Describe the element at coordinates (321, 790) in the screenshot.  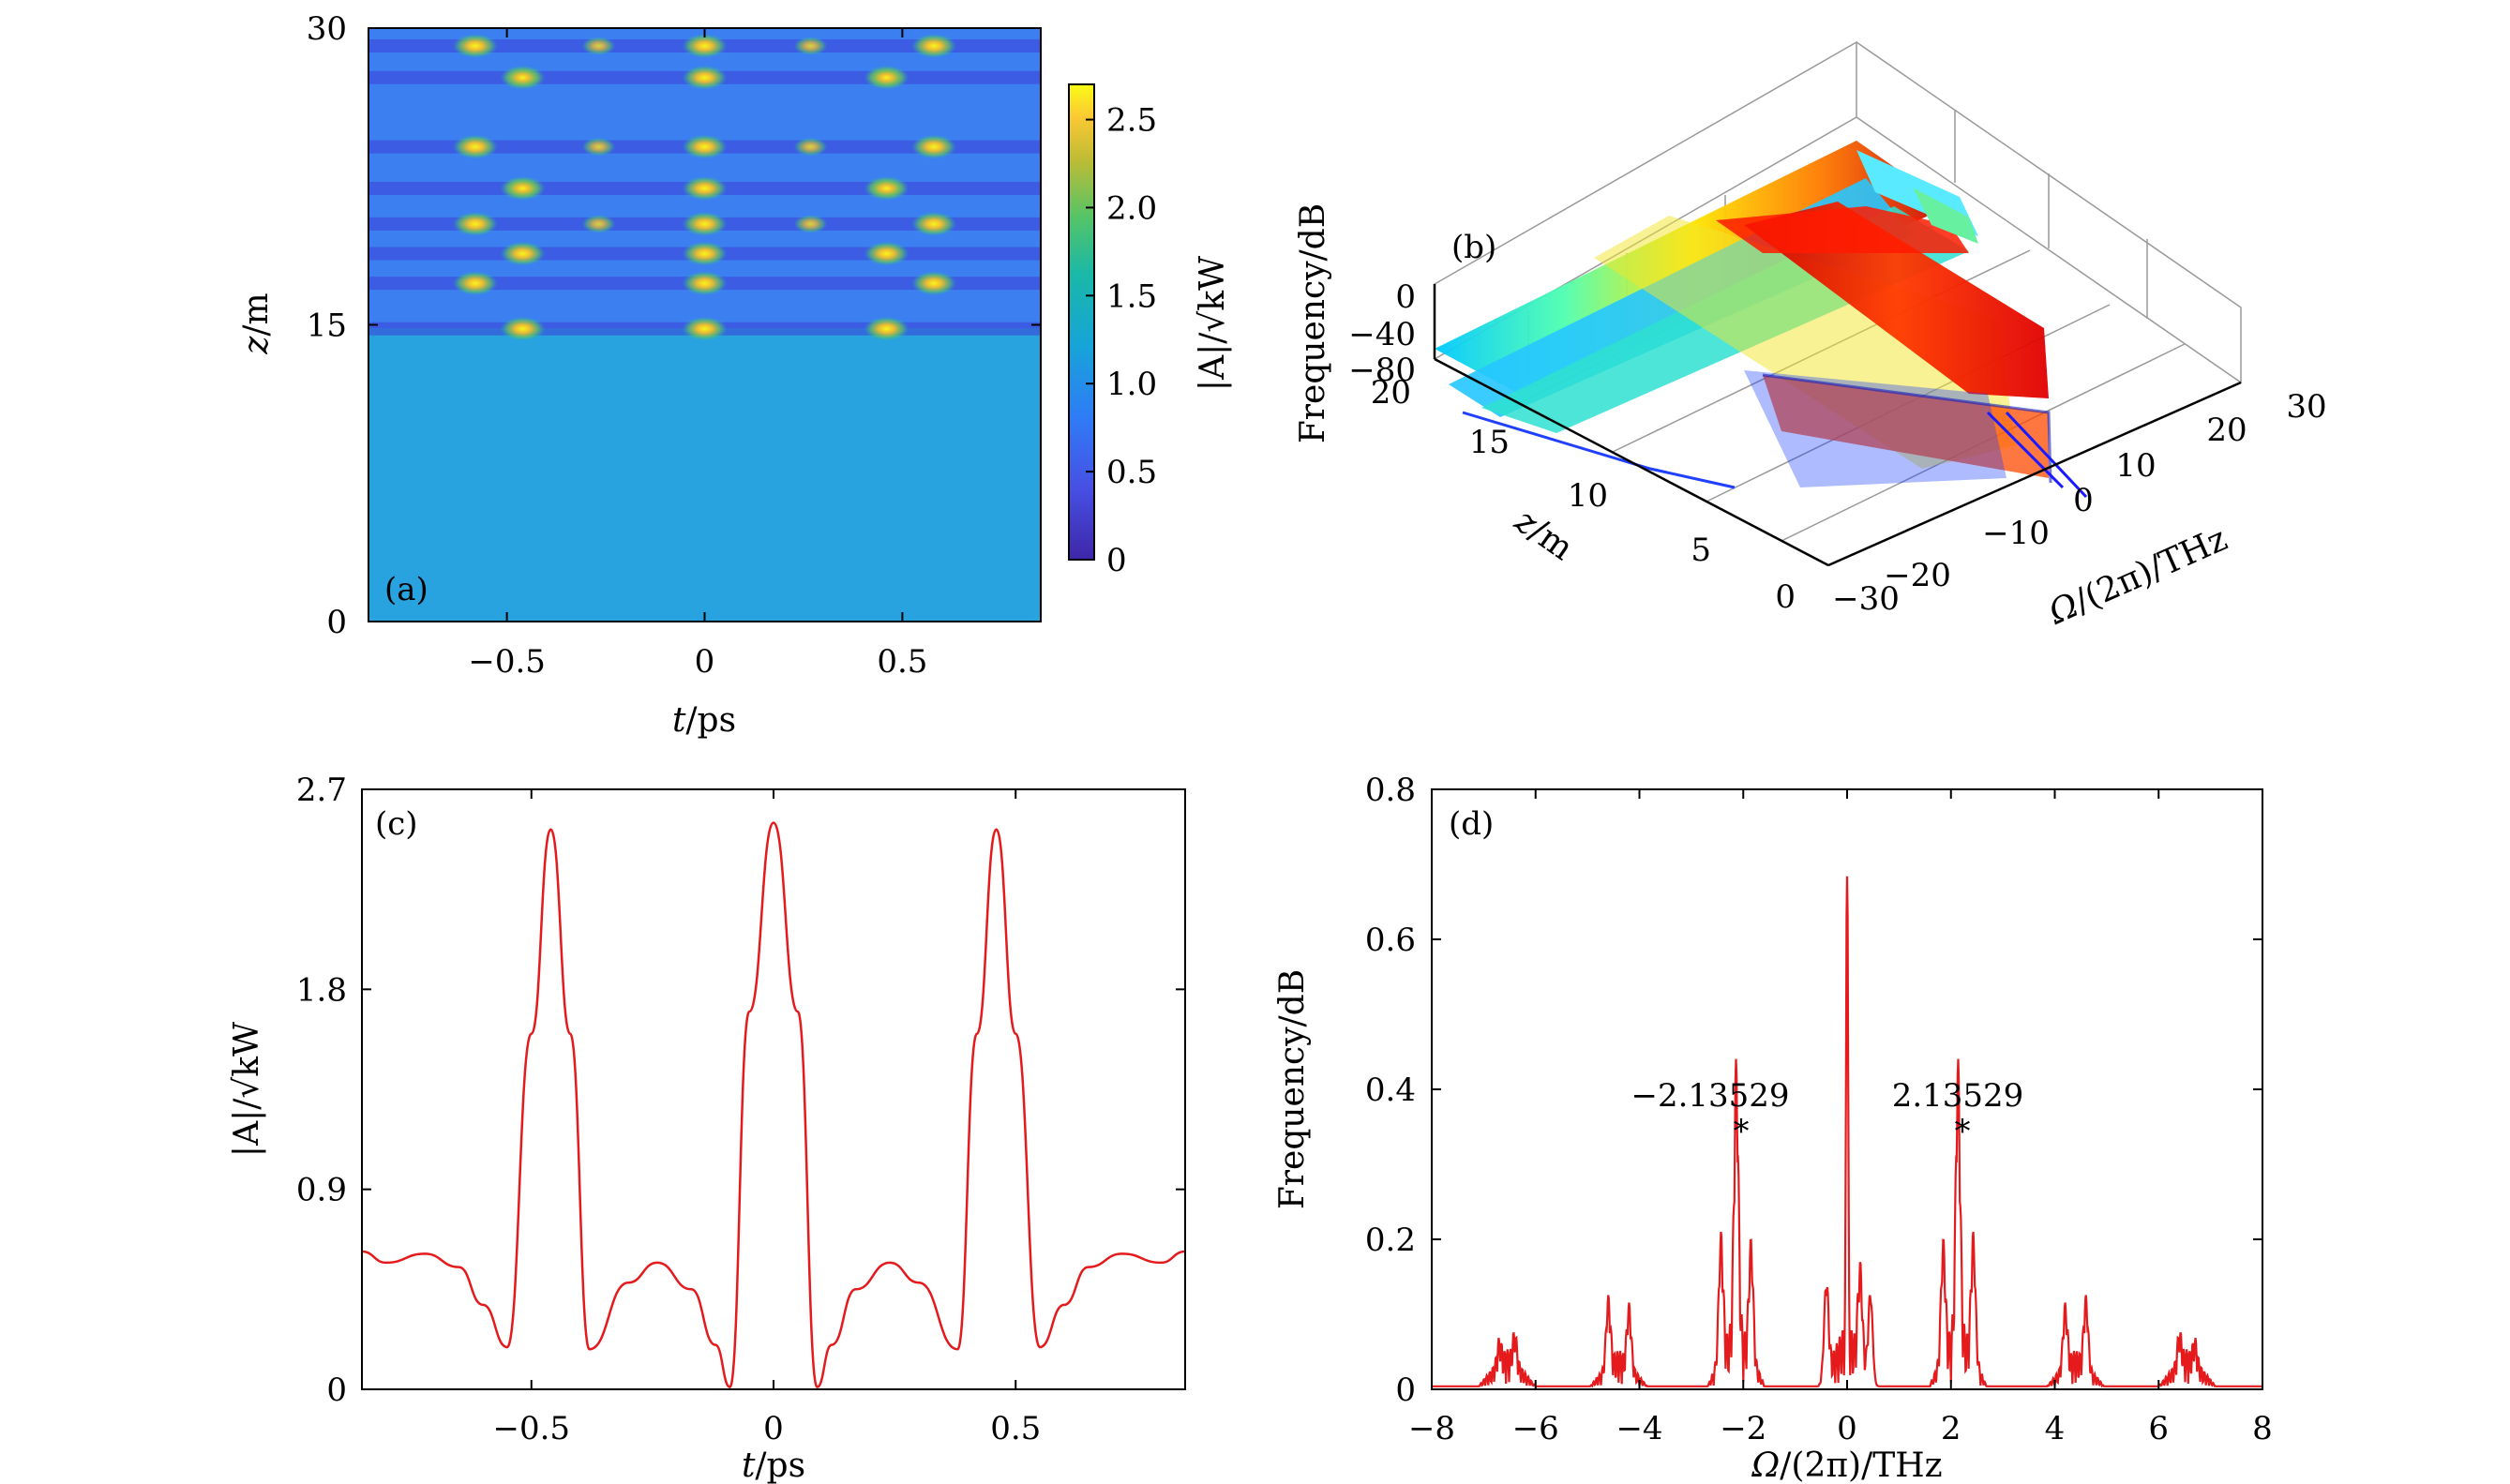
I see `tick-label: 2.7` at that location.